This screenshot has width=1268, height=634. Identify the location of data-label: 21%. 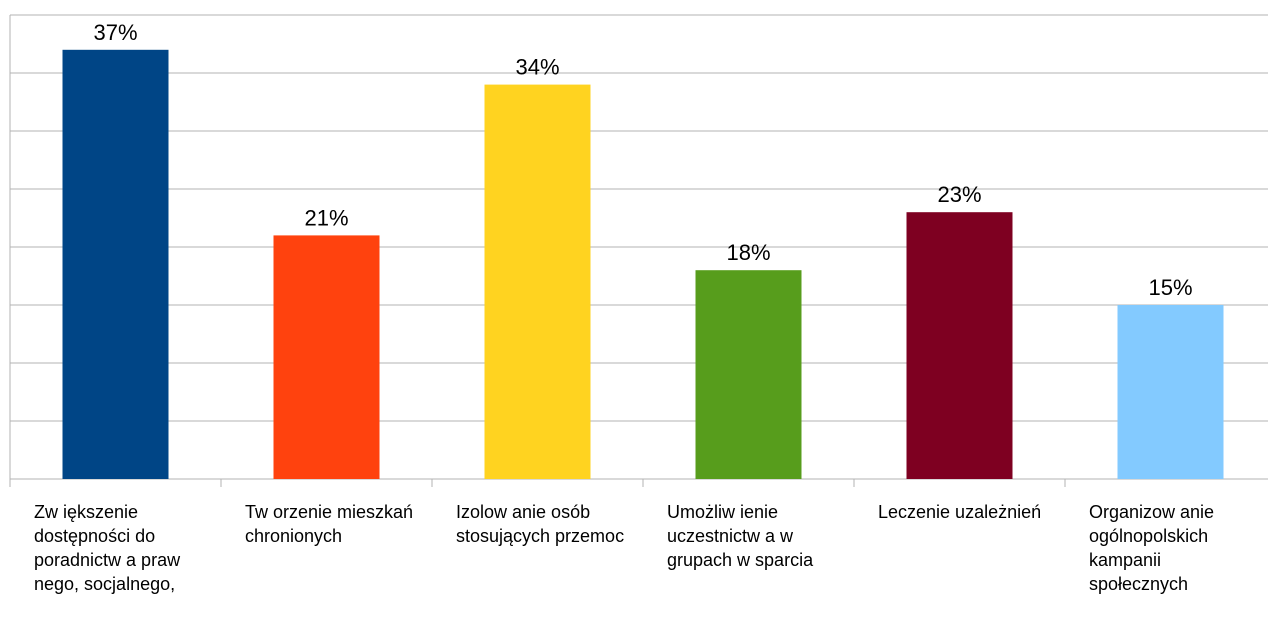
(326, 217).